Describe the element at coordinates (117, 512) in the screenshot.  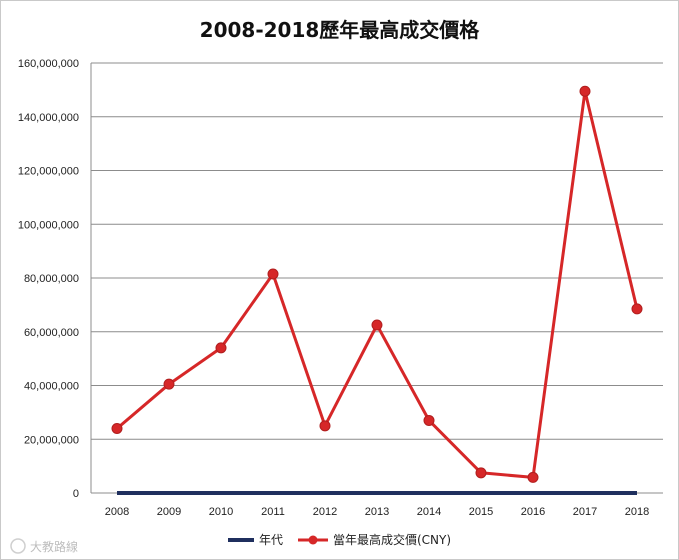
I see `x-tick-label: 2008` at that location.